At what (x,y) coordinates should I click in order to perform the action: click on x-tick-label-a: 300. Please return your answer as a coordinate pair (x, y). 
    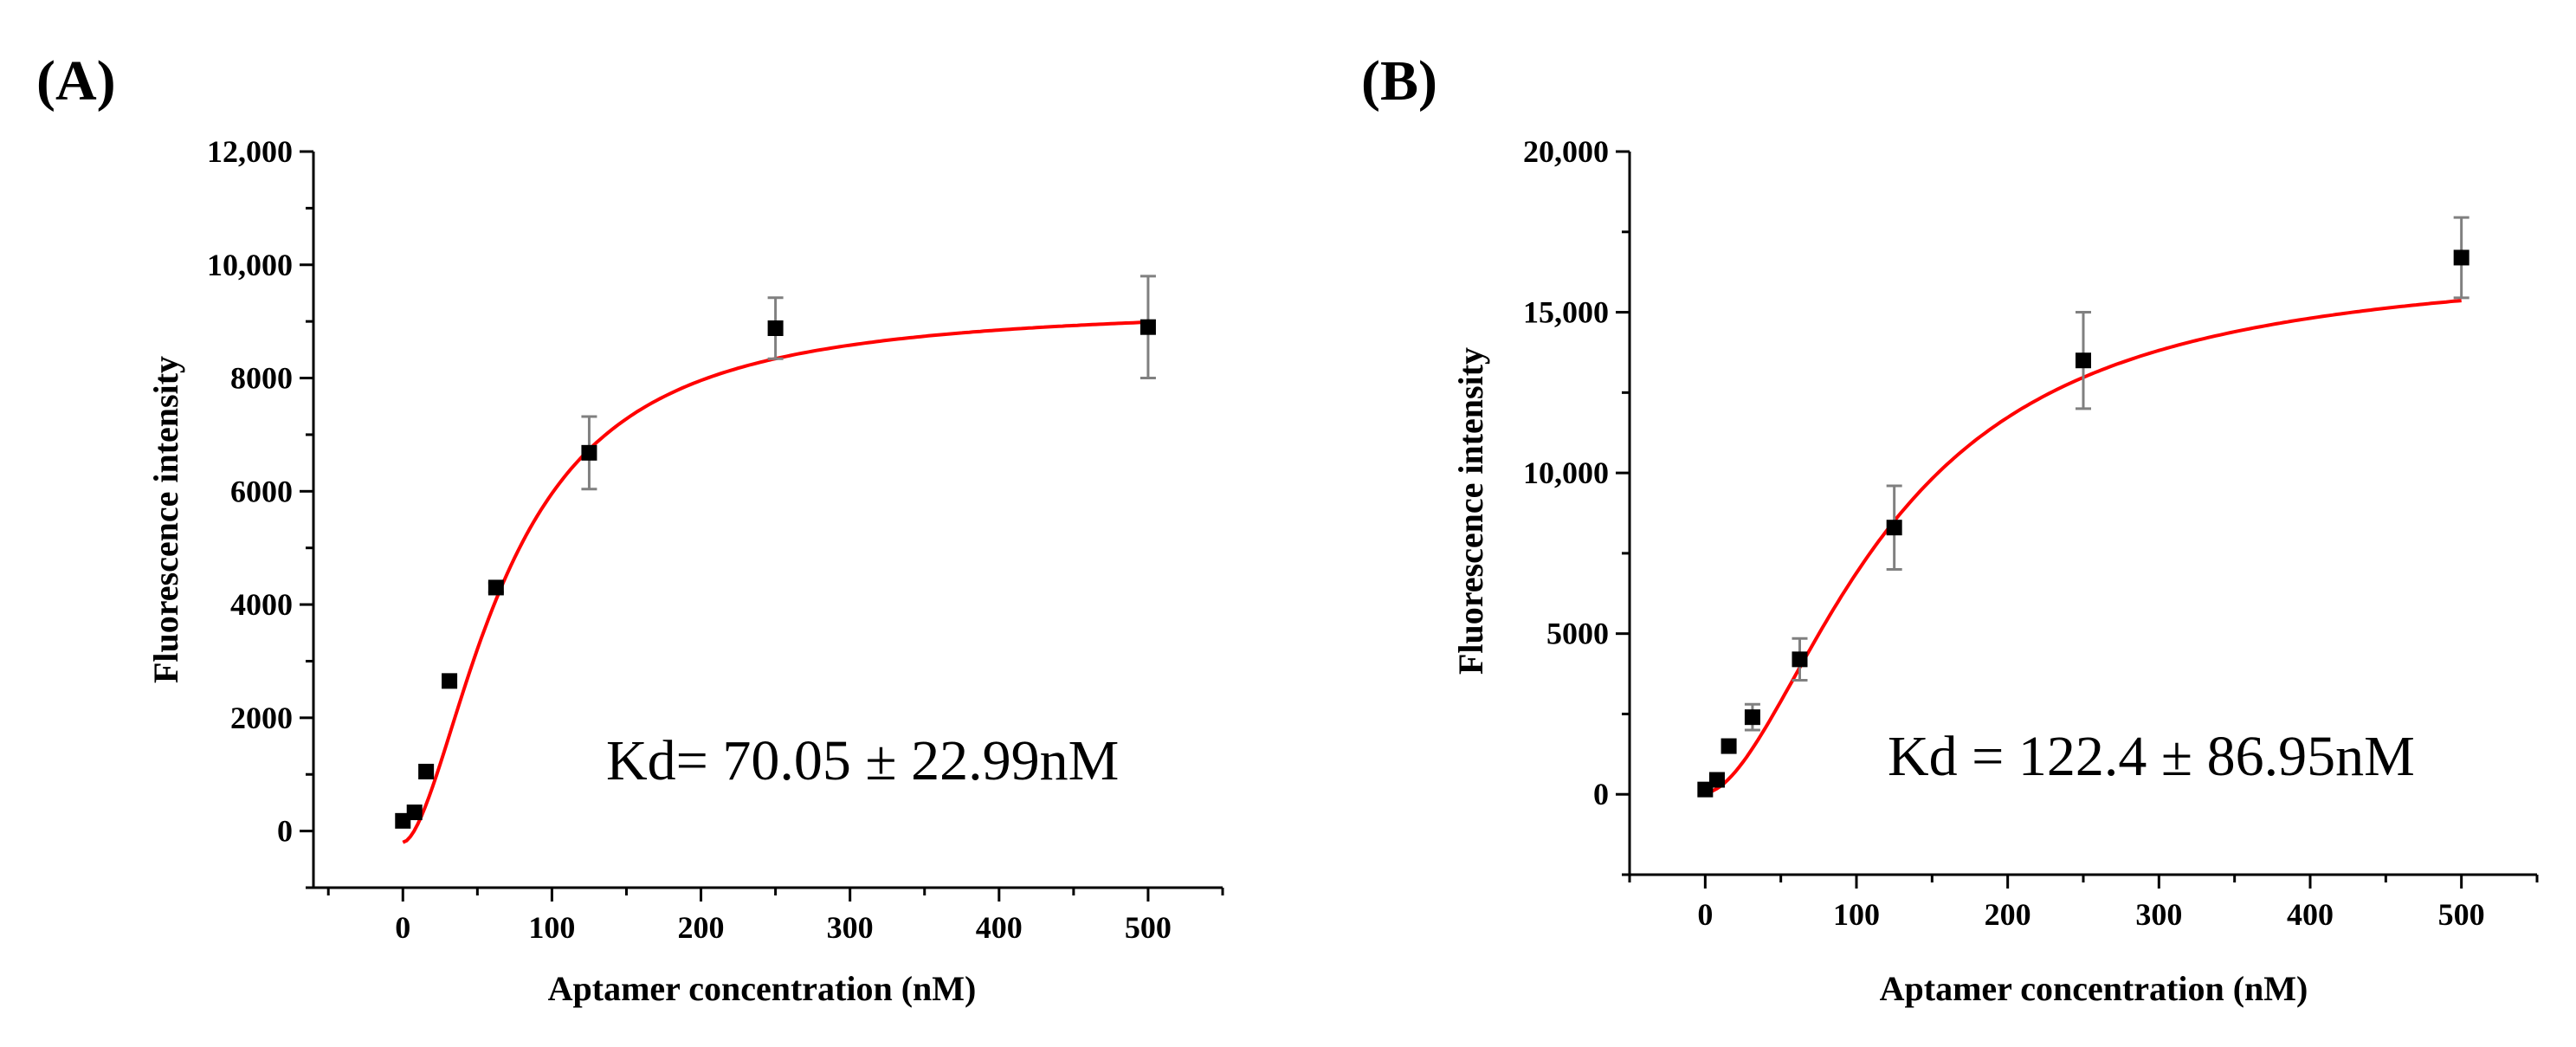
    Looking at the image, I should click on (850, 927).